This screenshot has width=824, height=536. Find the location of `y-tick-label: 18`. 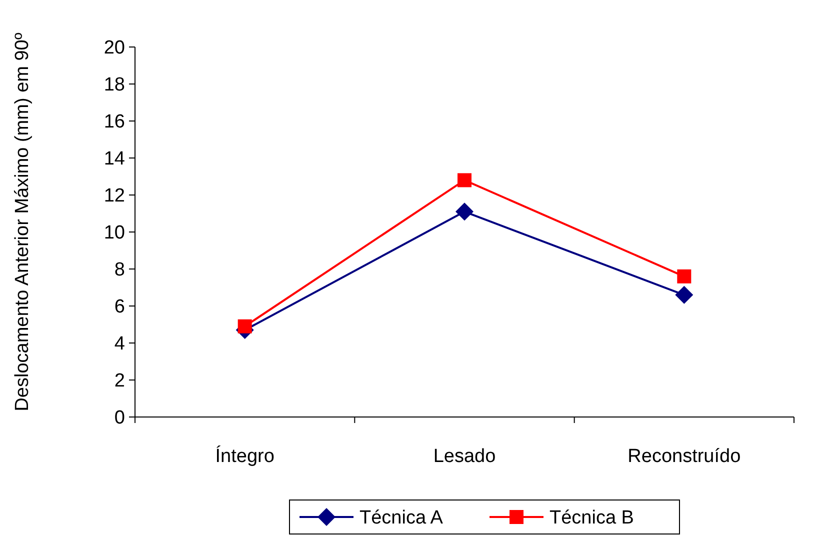

y-tick-label: 18 is located at coordinates (114, 85).